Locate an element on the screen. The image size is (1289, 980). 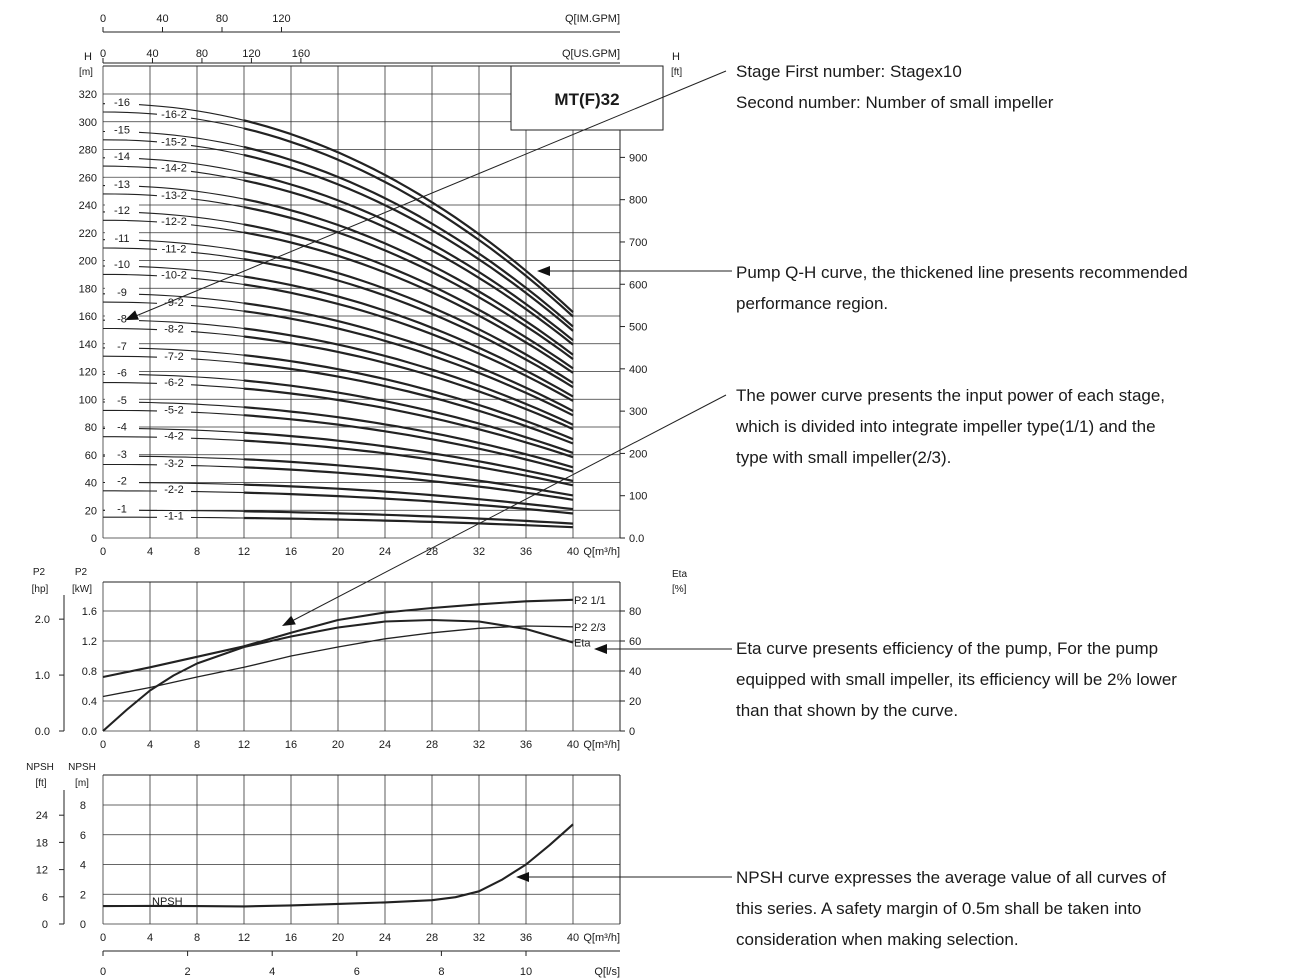
right-axis-tick-label: 300 is located at coordinates (638, 412).